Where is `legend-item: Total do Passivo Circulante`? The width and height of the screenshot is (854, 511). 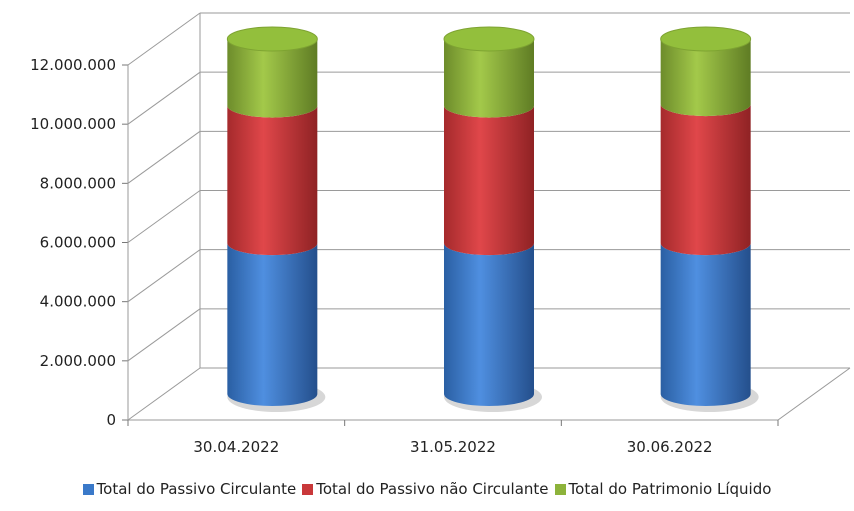
legend-item: Total do Passivo Circulante is located at coordinates (189, 489).